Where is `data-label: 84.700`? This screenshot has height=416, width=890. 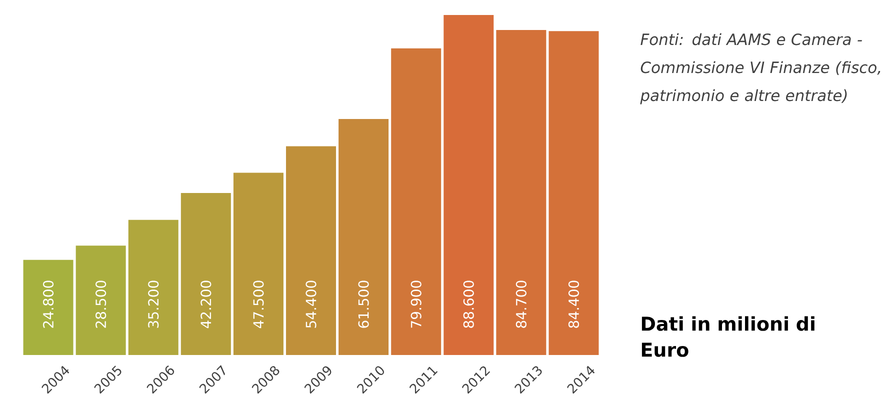
data-label: 84.700 is located at coordinates (521, 304).